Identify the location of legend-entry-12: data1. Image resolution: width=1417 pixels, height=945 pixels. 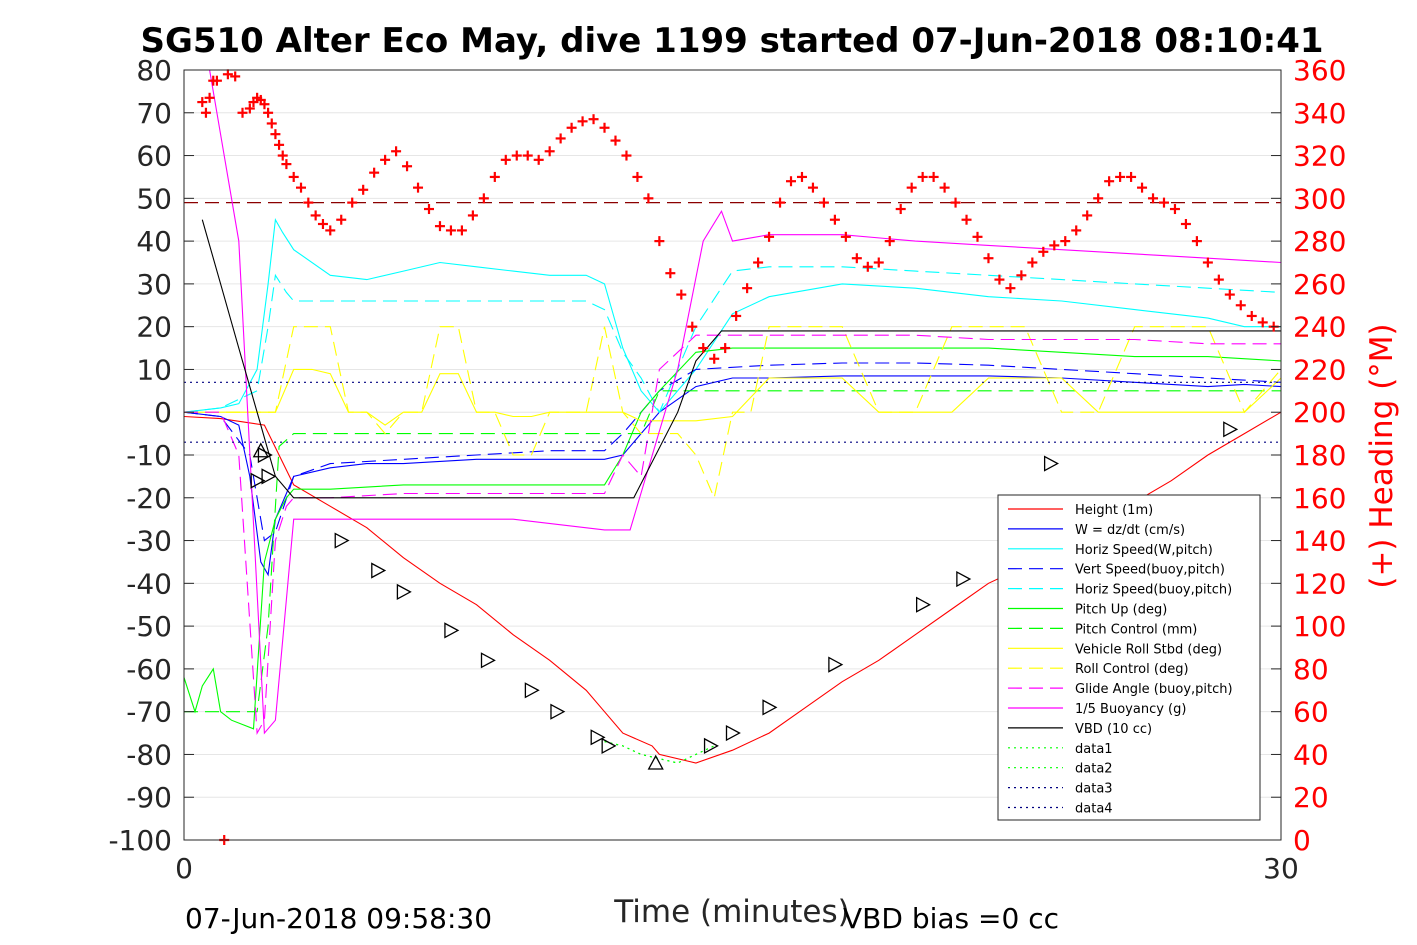
(1060, 749).